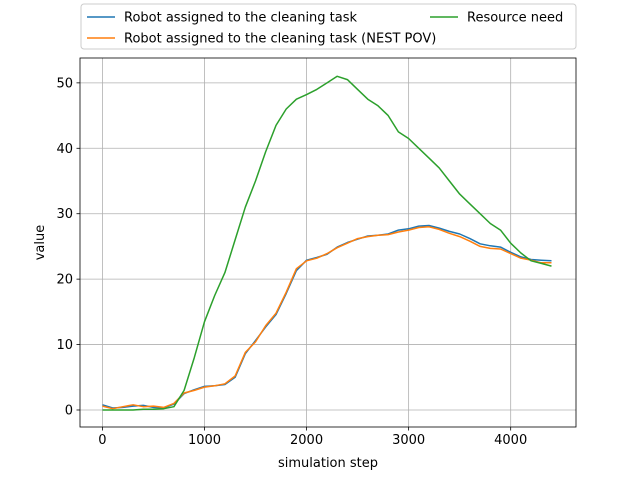  Describe the element at coordinates (40, 243) in the screenshot. I see `y-axis-label: value` at that location.